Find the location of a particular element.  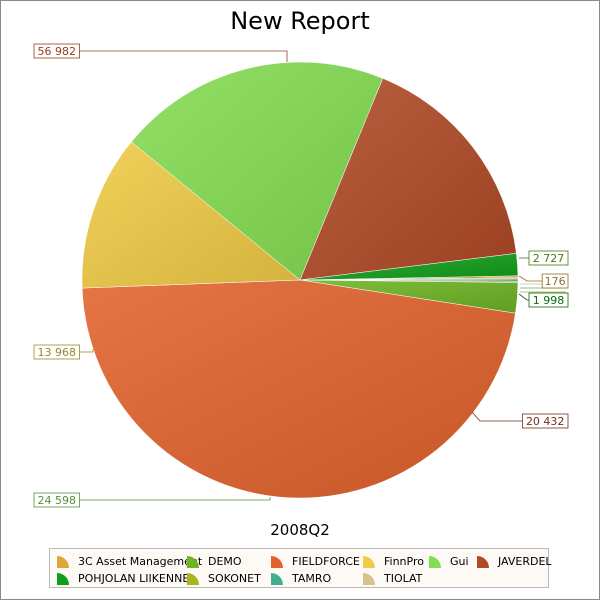

data-label-box-javerdel is located at coordinates (545, 421).